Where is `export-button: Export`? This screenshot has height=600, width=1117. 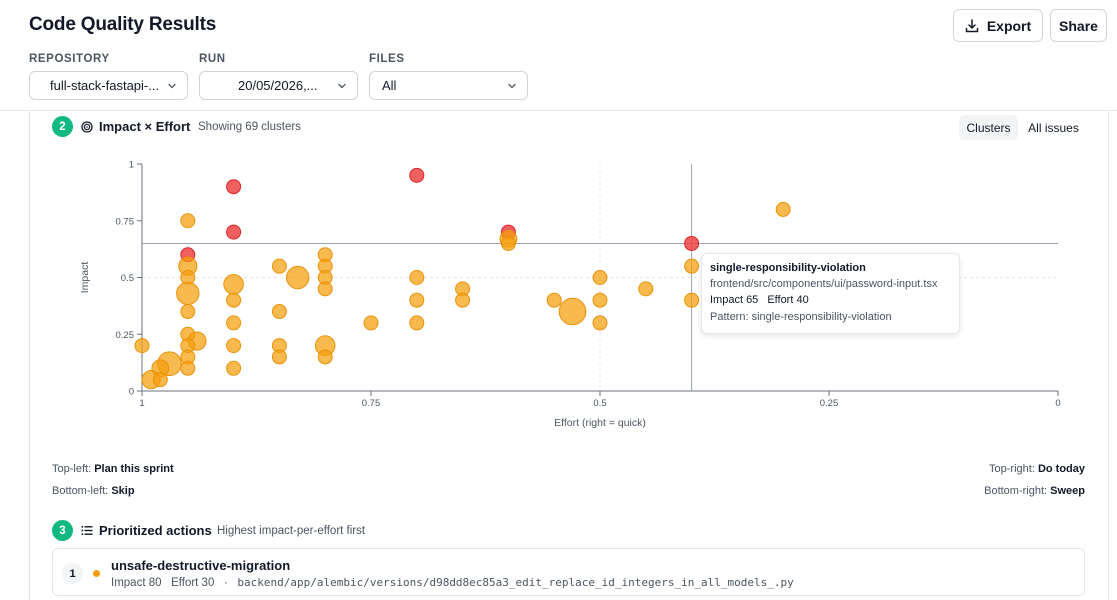
export-button: Export is located at coordinates (998, 25).